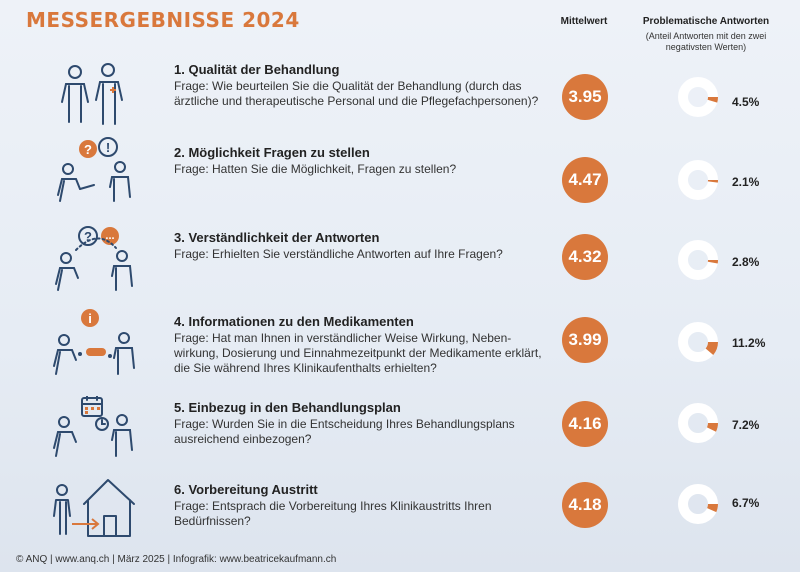 Image resolution: width=800 pixels, height=572 pixels. What do you see at coordinates (585, 424) in the screenshot?
I see `mean-badge: 4.16` at bounding box center [585, 424].